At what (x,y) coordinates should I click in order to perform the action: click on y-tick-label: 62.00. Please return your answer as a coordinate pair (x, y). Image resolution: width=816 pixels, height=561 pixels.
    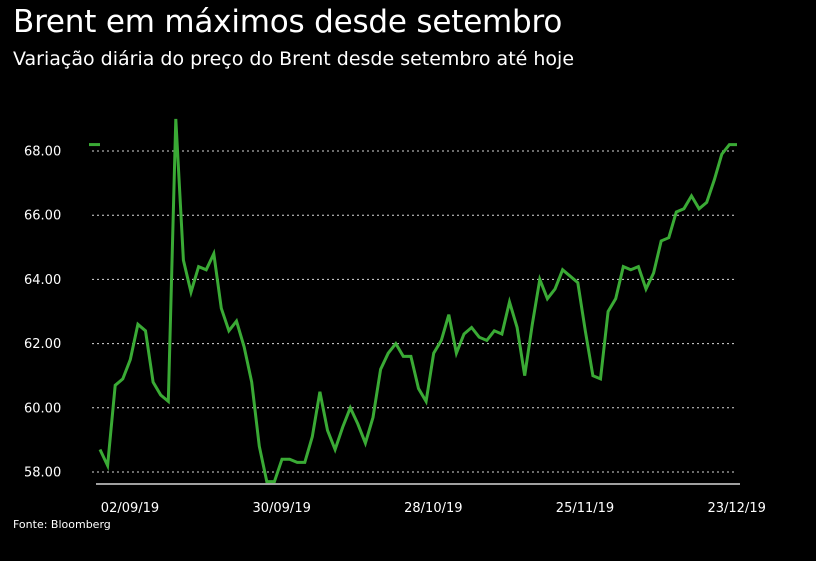
    Looking at the image, I should click on (42, 344).